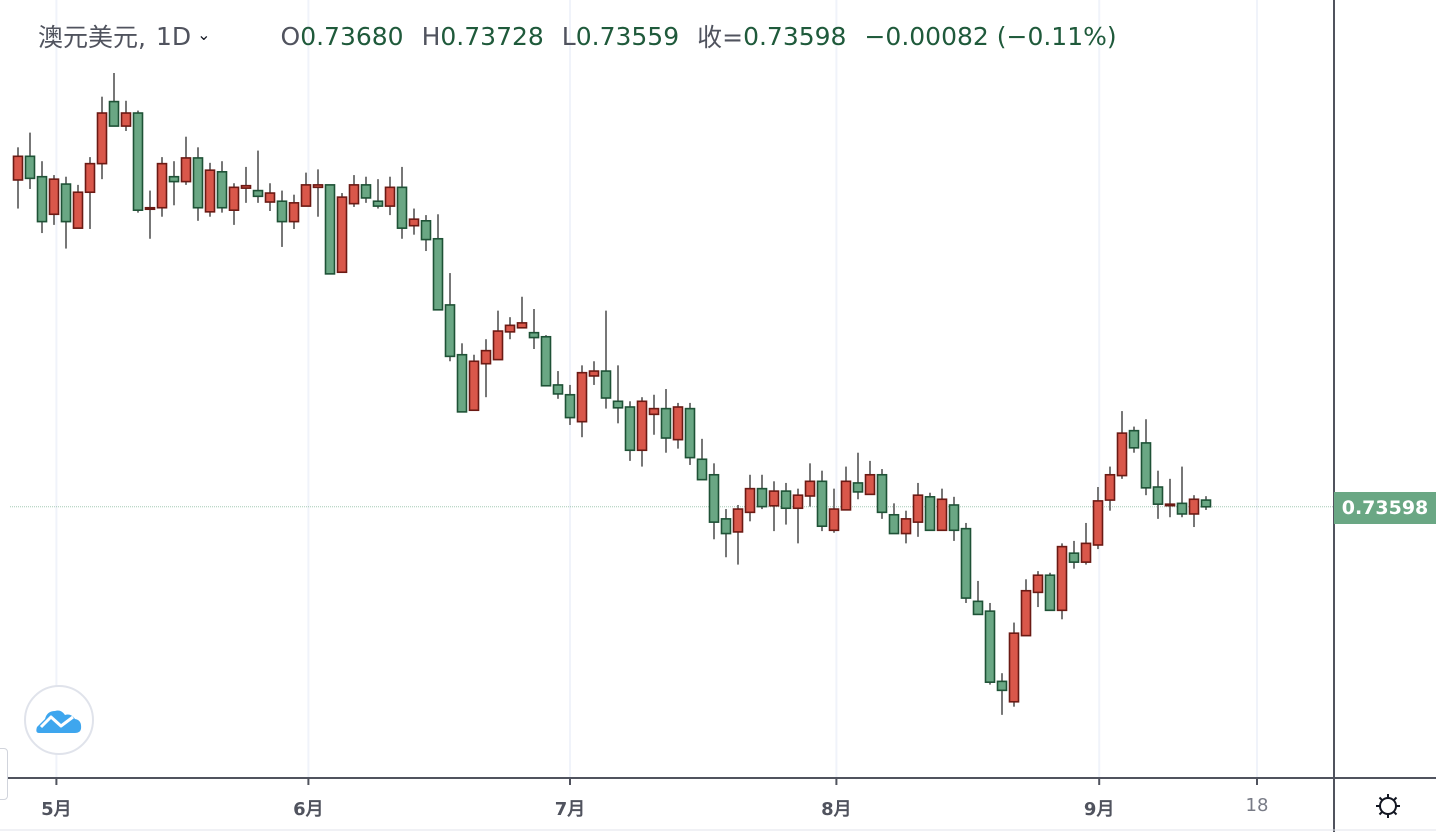 Image resolution: width=1436 pixels, height=832 pixels. I want to click on symbol-name: 澳元美元,, so click(92, 37).